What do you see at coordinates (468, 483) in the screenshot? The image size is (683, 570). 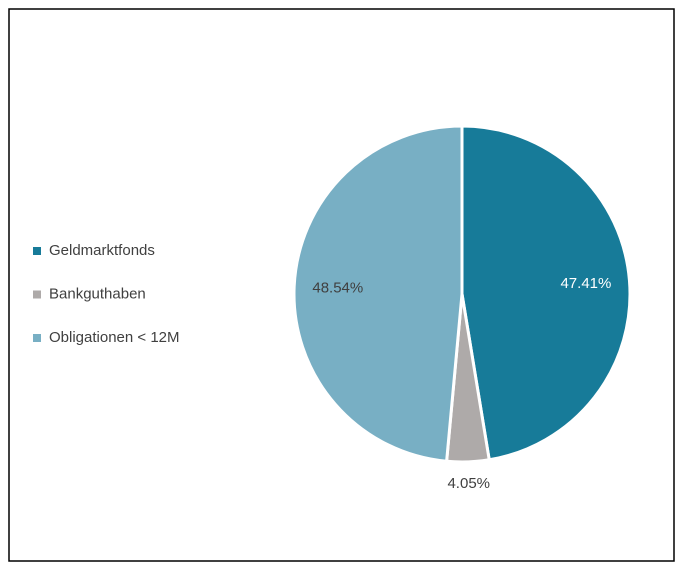 I see `data-label: 4.05%` at bounding box center [468, 483].